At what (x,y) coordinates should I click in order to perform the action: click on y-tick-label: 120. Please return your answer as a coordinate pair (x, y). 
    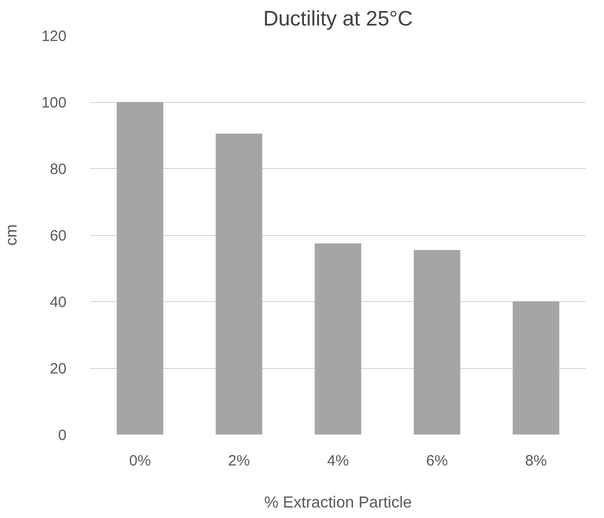
    Looking at the image, I should click on (54, 36).